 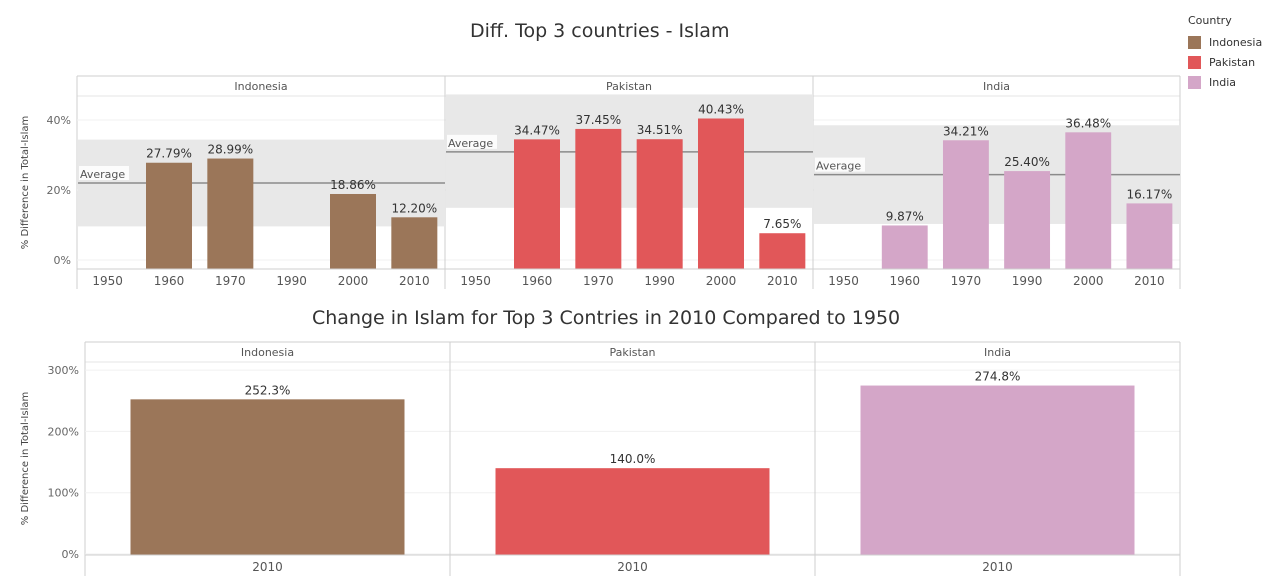 What do you see at coordinates (169, 154) in the screenshot?
I see `data-label: 27.79%` at bounding box center [169, 154].